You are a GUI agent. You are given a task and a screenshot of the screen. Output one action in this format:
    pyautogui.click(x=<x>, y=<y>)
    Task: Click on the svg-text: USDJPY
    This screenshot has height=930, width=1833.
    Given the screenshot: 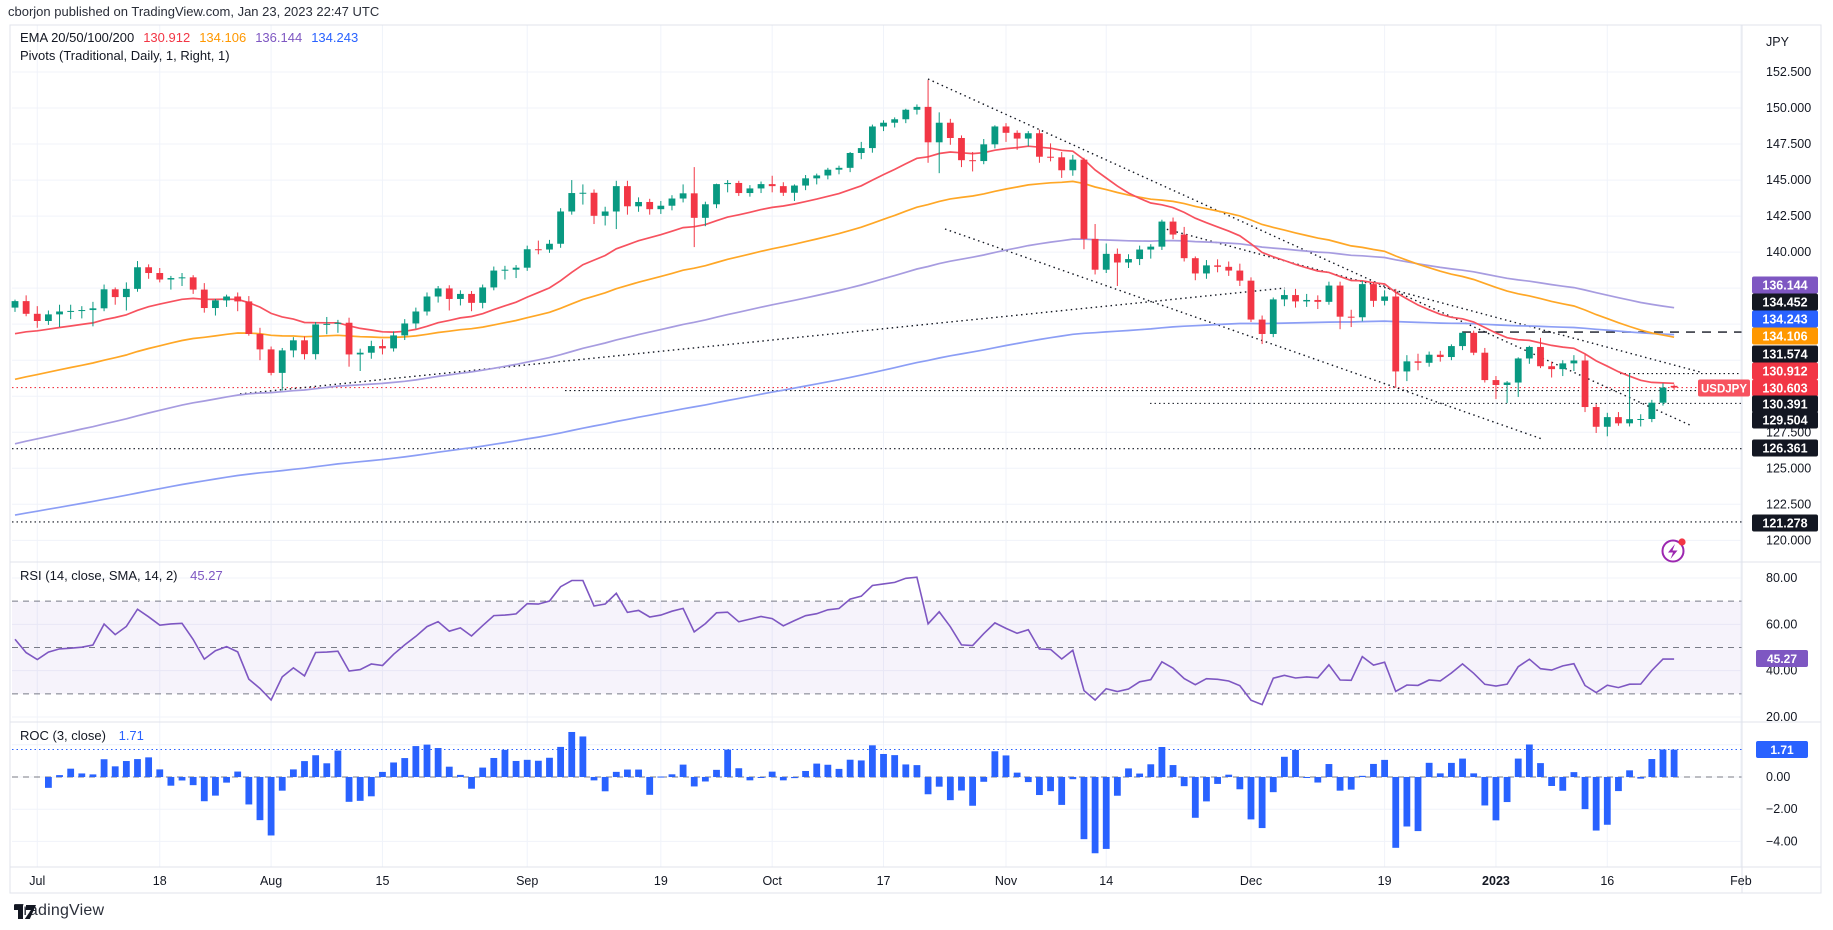 What is the action you would take?
    pyautogui.click(x=1724, y=390)
    